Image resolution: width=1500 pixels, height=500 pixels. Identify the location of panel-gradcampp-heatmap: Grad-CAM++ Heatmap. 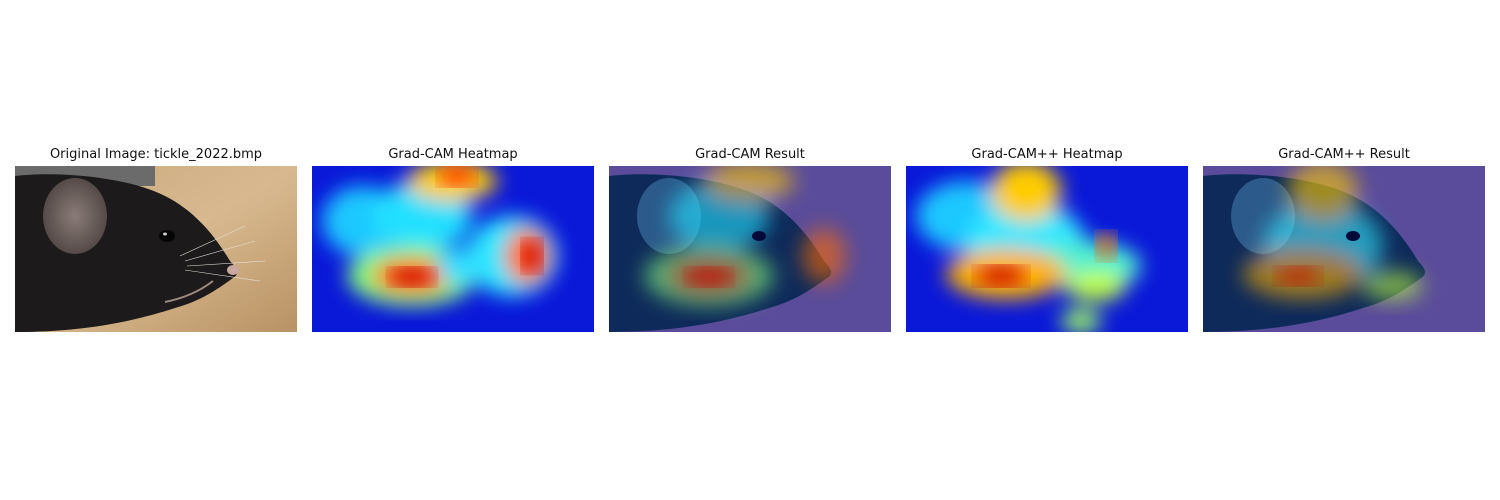
(1047, 238).